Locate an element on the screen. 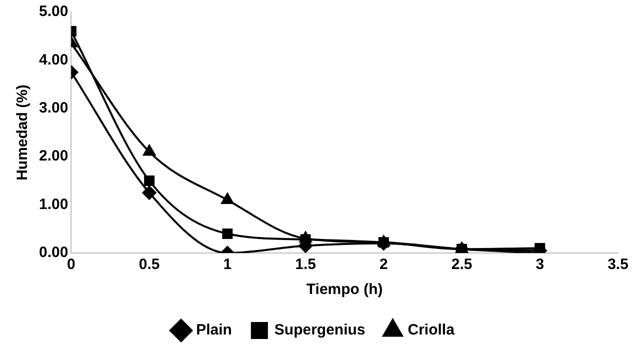 The width and height of the screenshot is (638, 348). x-tick-label: 2.5 is located at coordinates (461, 265).